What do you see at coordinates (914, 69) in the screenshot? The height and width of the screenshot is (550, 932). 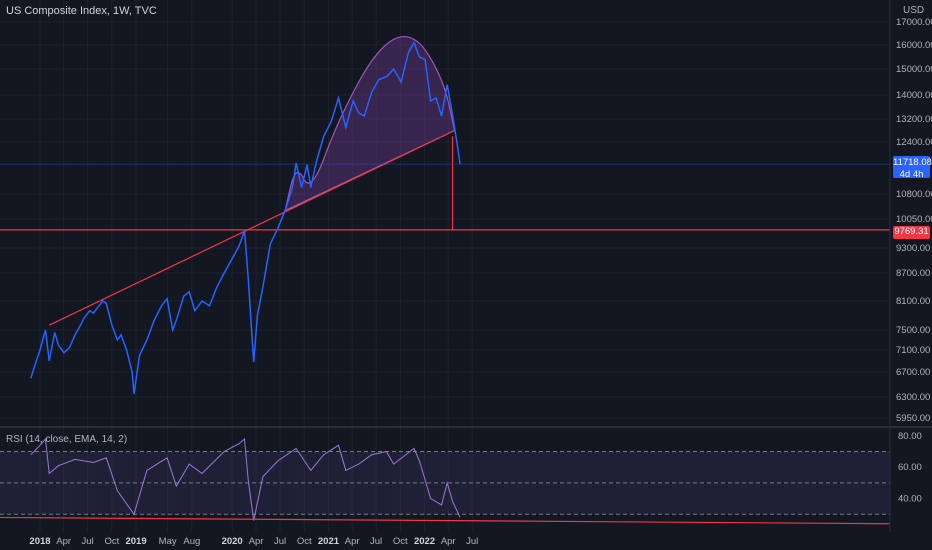 I see `price-tick-label: 15000.00` at bounding box center [914, 69].